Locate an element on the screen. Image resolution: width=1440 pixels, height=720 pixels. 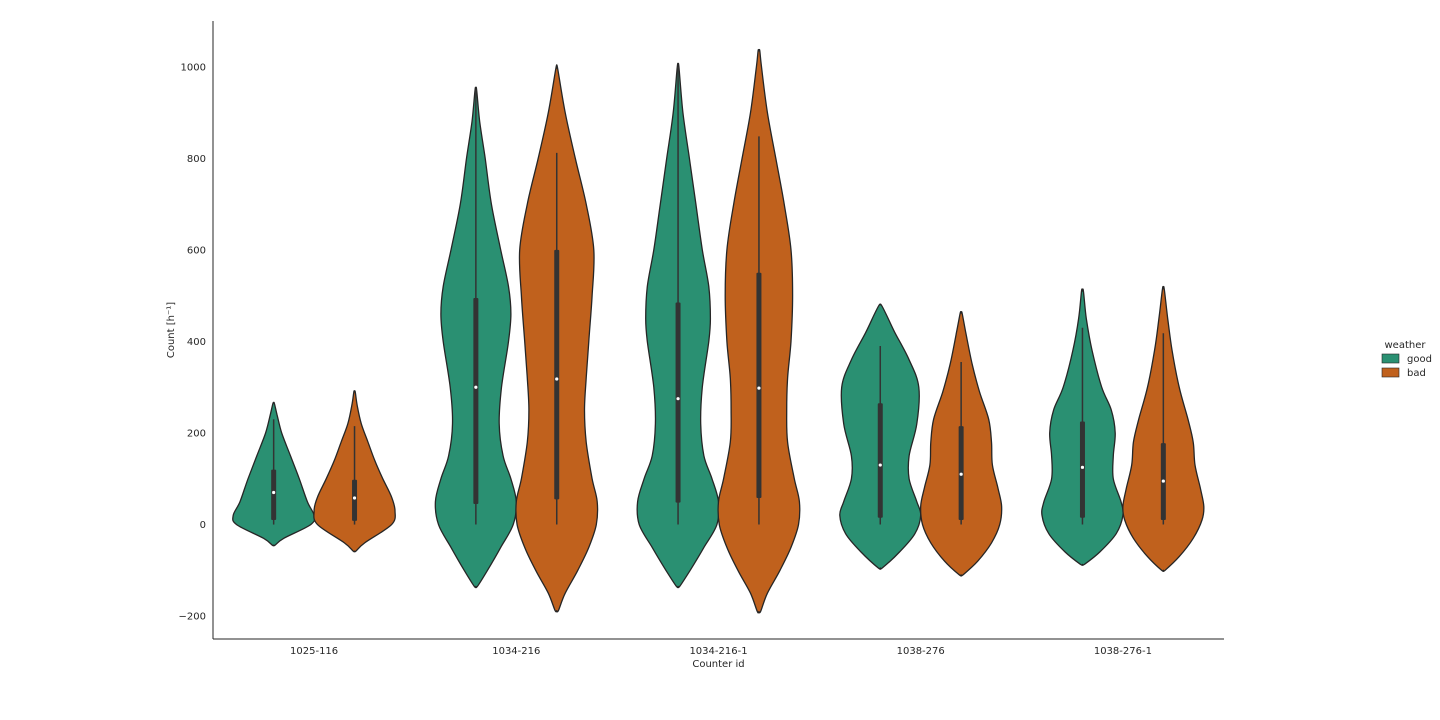
legend-title: weather is located at coordinates (1406, 345).